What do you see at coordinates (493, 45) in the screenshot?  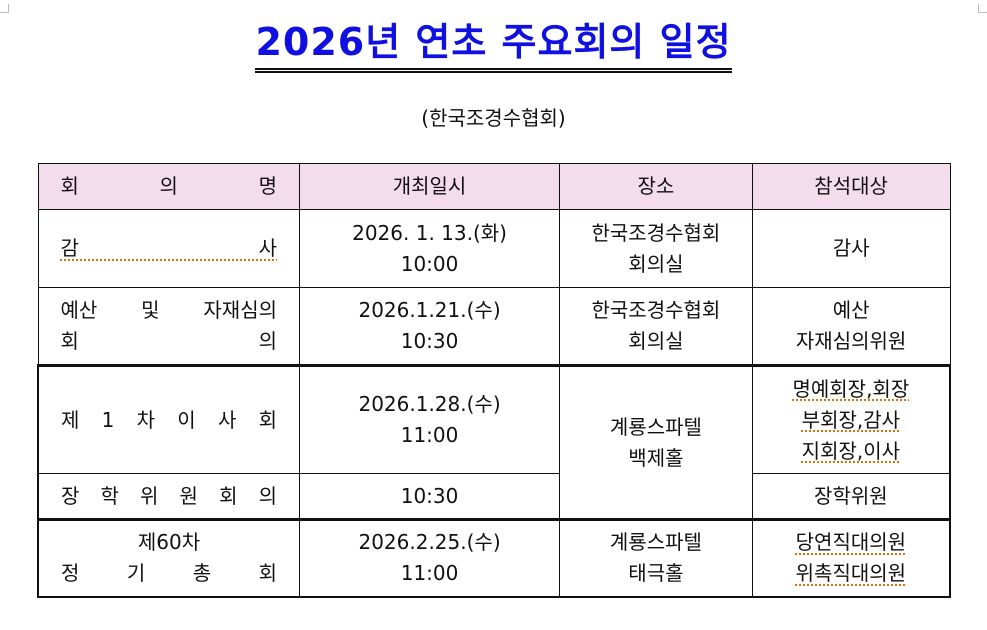 I see `document-title: 2026년 연초 주요회의 일정` at bounding box center [493, 45].